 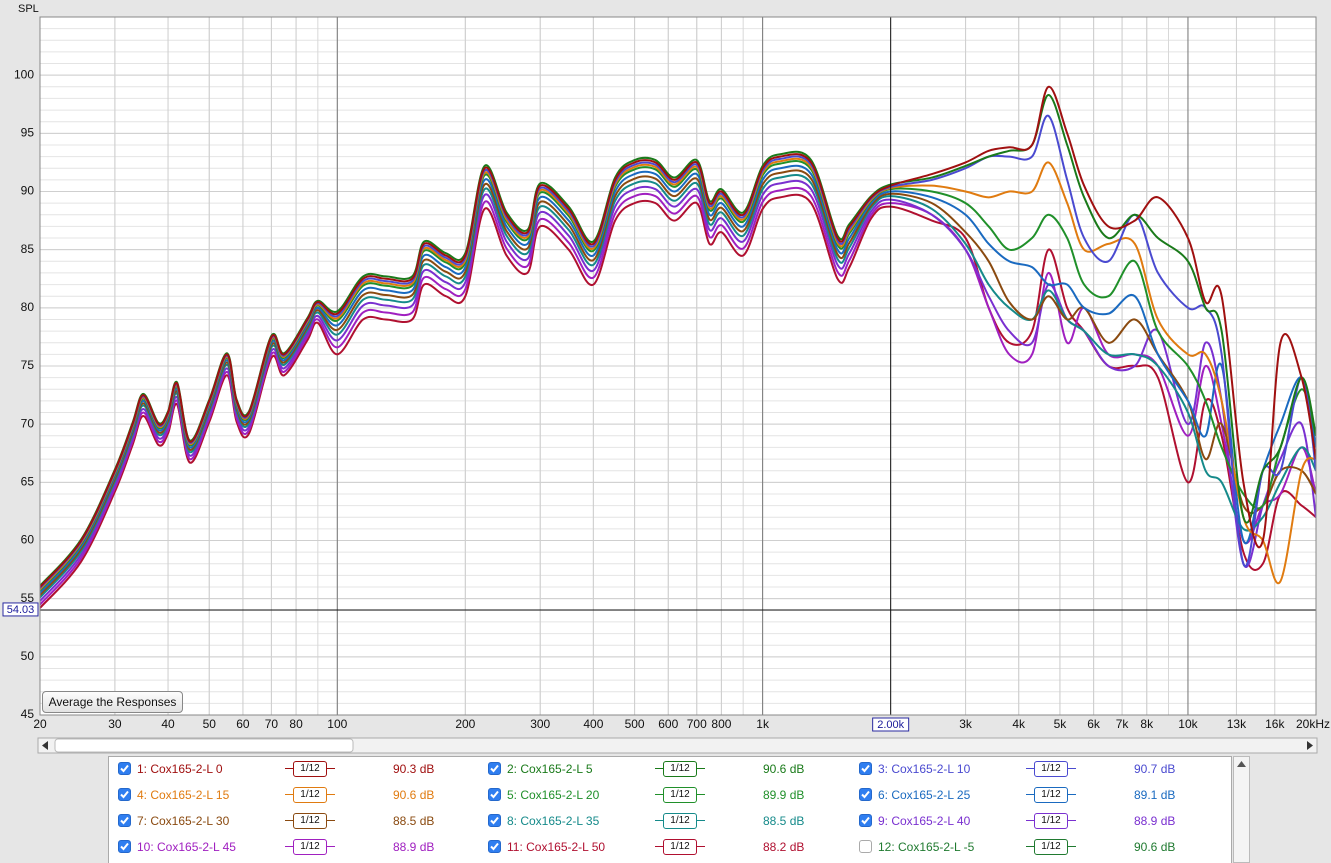 I want to click on y-tick-label: 100, so click(x=24, y=74).